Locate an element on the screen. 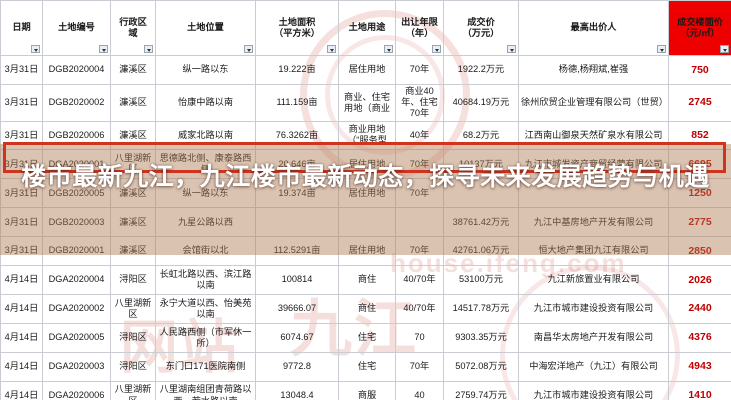 The height and width of the screenshot is (400, 731). column-header-location: 土地位置 is located at coordinates (205, 28).